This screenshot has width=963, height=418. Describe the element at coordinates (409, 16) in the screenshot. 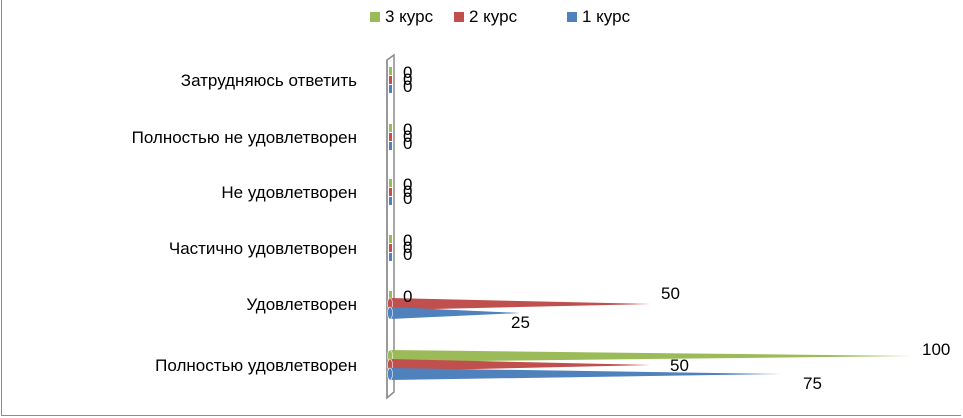

I see `legend-label: 3 курс` at that location.